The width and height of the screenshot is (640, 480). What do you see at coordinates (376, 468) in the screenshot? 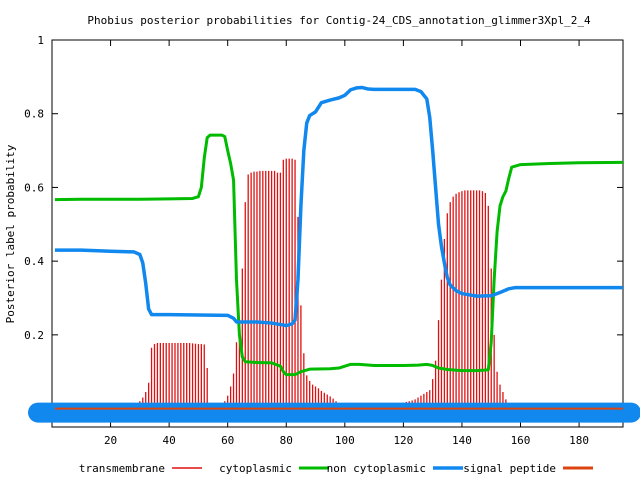
I see `legend-label: non cytoplasmic` at bounding box center [376, 468].